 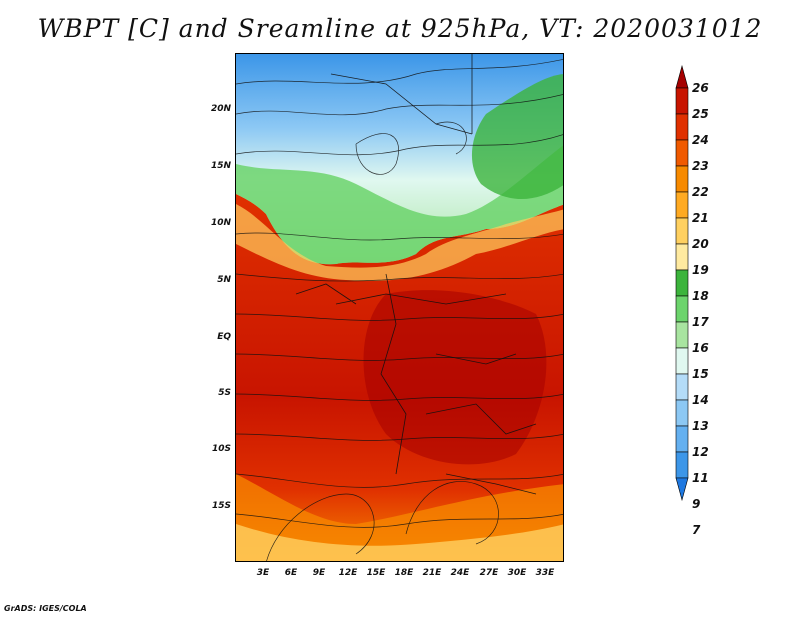 What do you see at coordinates (700, 452) in the screenshot?
I see `colorbar-label-12: 12` at bounding box center [700, 452].